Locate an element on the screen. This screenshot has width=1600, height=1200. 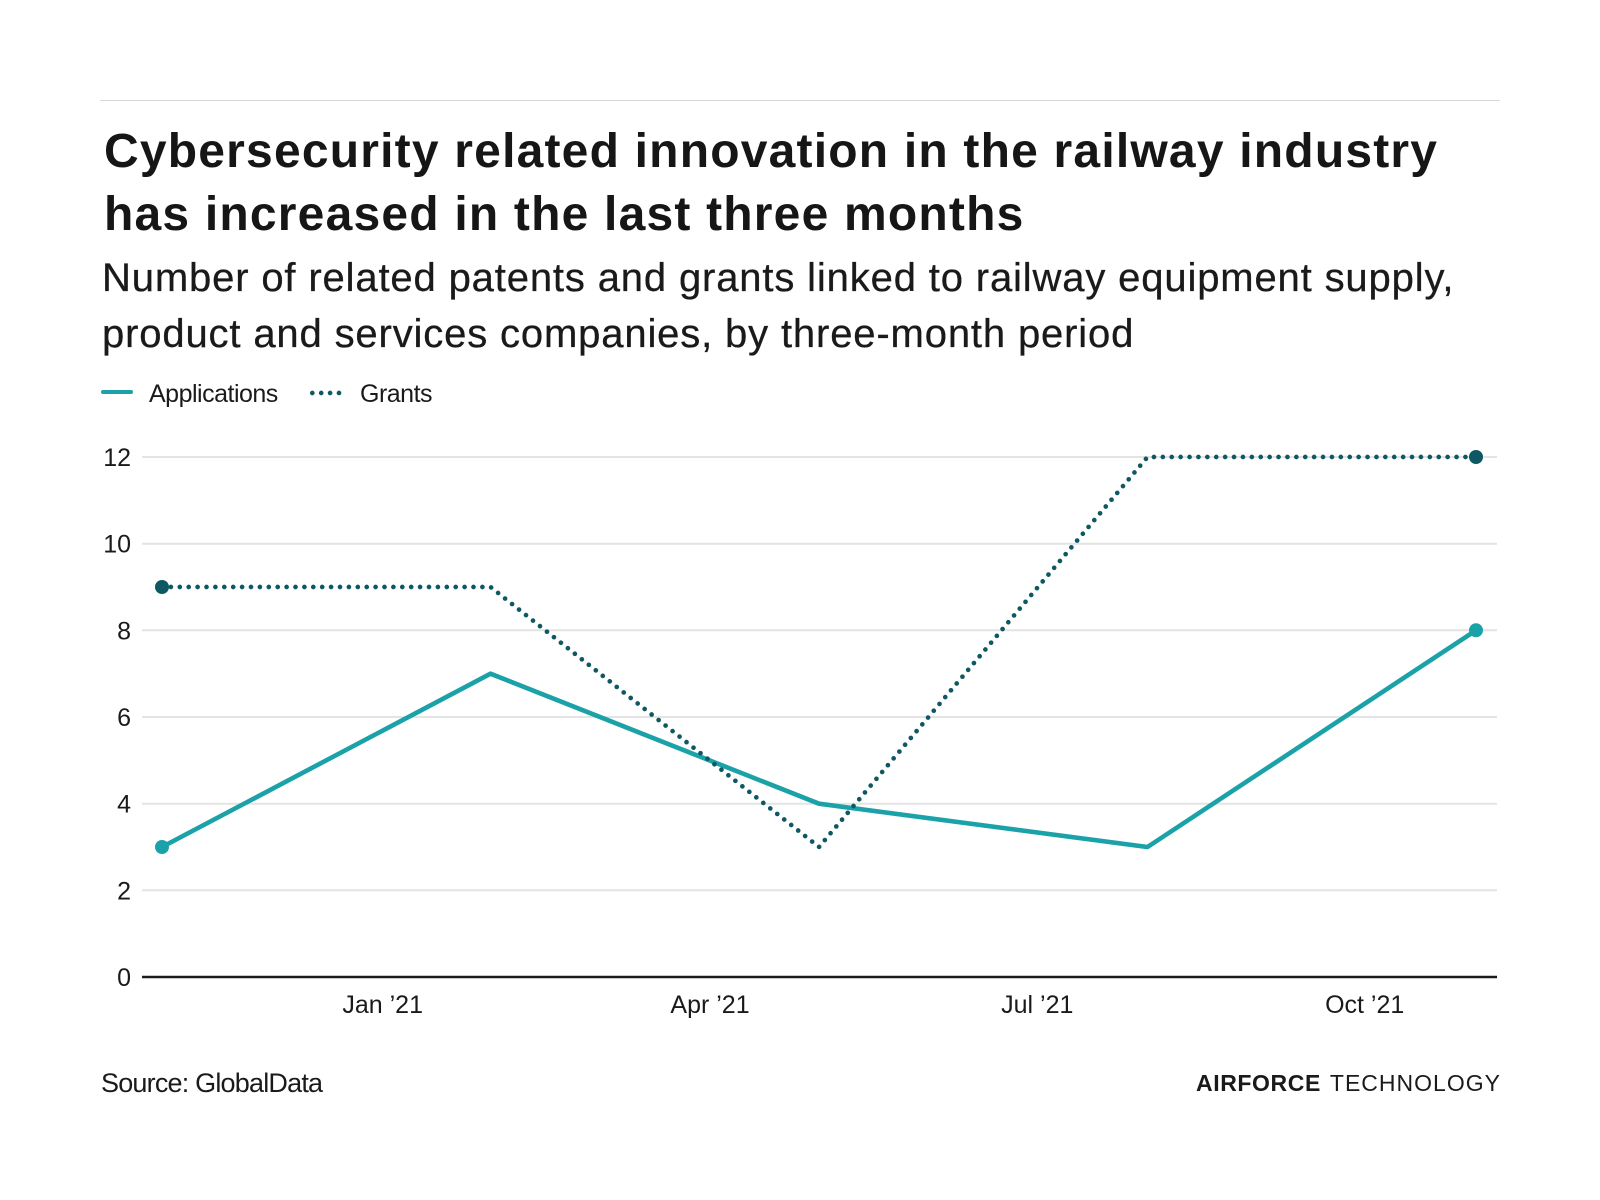
svg-text: Jan ’21 is located at coordinates (382, 1005).